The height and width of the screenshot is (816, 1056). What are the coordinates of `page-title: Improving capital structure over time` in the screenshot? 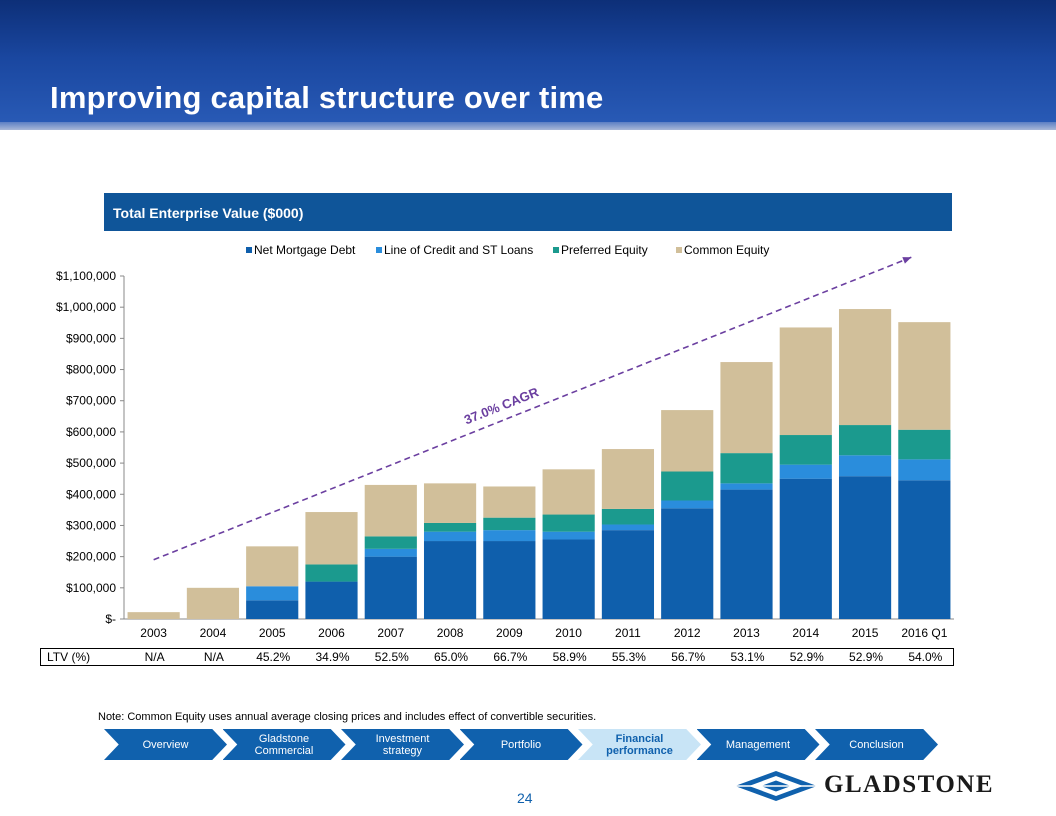 It's located at (327, 97).